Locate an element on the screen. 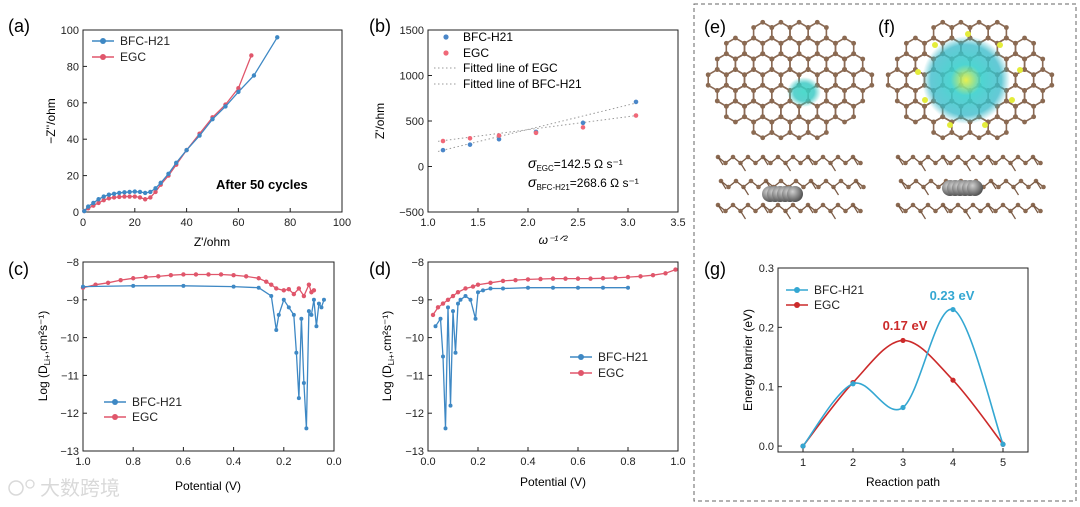  x-tick-label: 3 is located at coordinates (903, 463).